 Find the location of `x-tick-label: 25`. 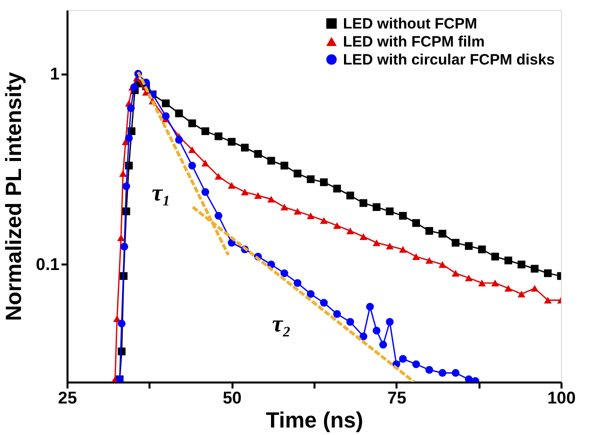

x-tick-label: 25 is located at coordinates (67, 398).